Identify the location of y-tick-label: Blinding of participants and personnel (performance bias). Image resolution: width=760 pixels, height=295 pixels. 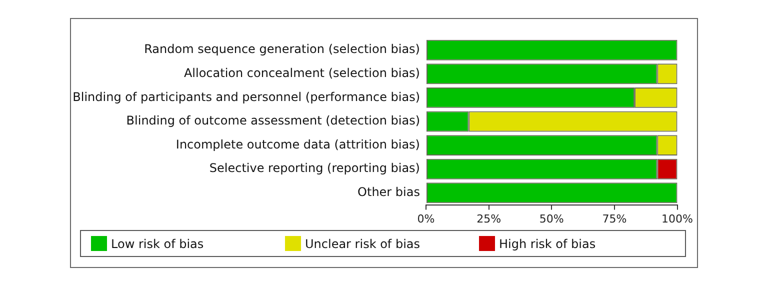
(246, 97).